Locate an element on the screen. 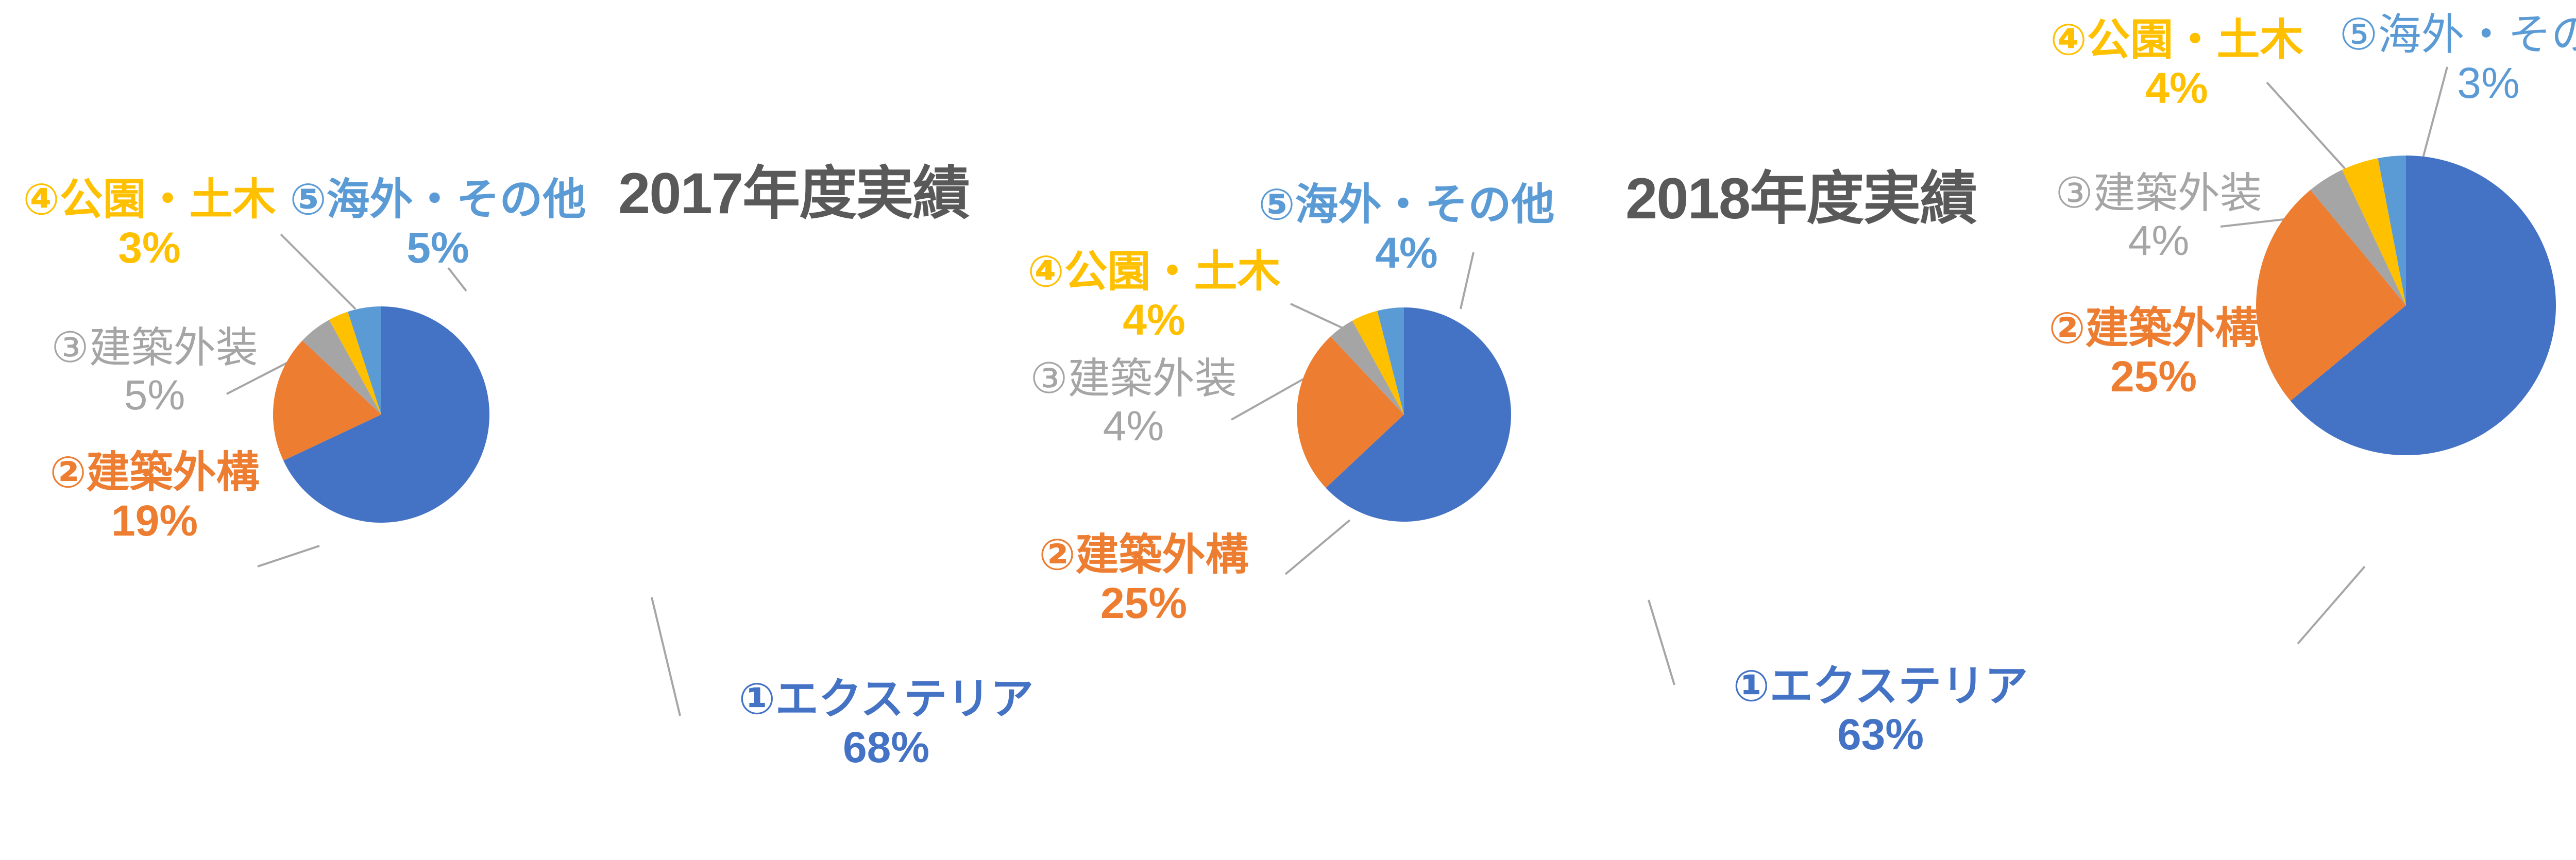 The image size is (2576, 860). label-kouen-2019: ④公園・土木 4% is located at coordinates (2176, 63).